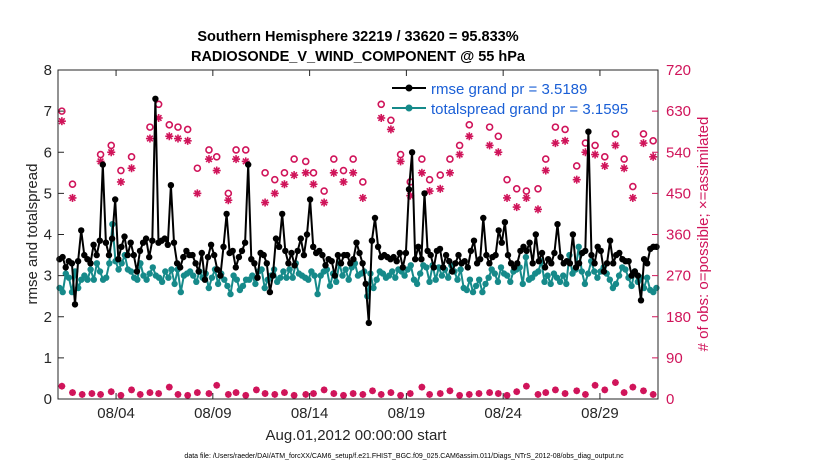 The image size is (830, 470). I want to click on y2-tick-label: 270, so click(678, 276).